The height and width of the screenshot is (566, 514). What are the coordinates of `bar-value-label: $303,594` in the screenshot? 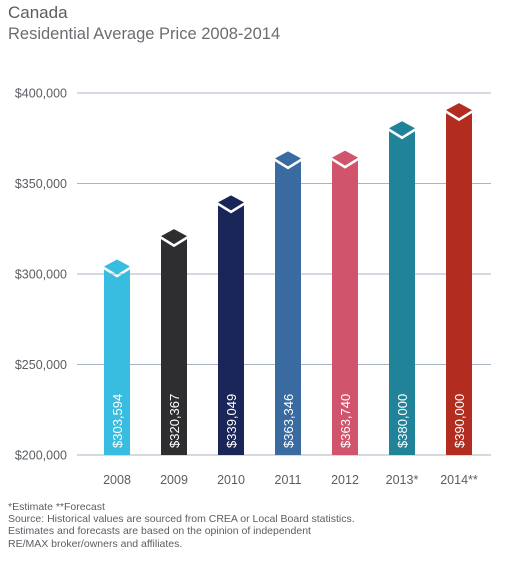 It's located at (117, 421).